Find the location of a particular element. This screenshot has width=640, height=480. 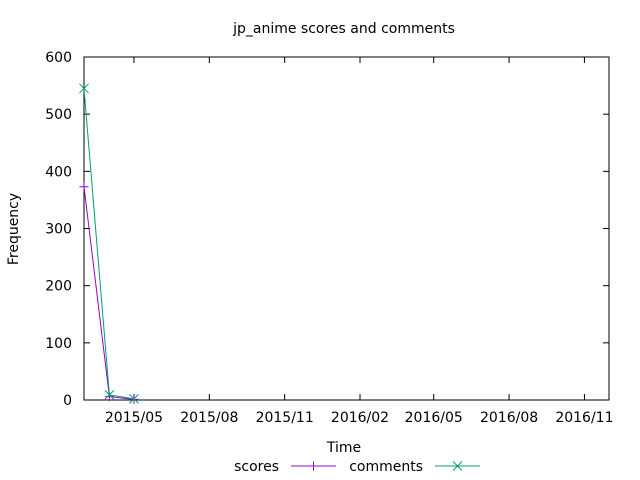

series-scores is located at coordinates (109, 293).